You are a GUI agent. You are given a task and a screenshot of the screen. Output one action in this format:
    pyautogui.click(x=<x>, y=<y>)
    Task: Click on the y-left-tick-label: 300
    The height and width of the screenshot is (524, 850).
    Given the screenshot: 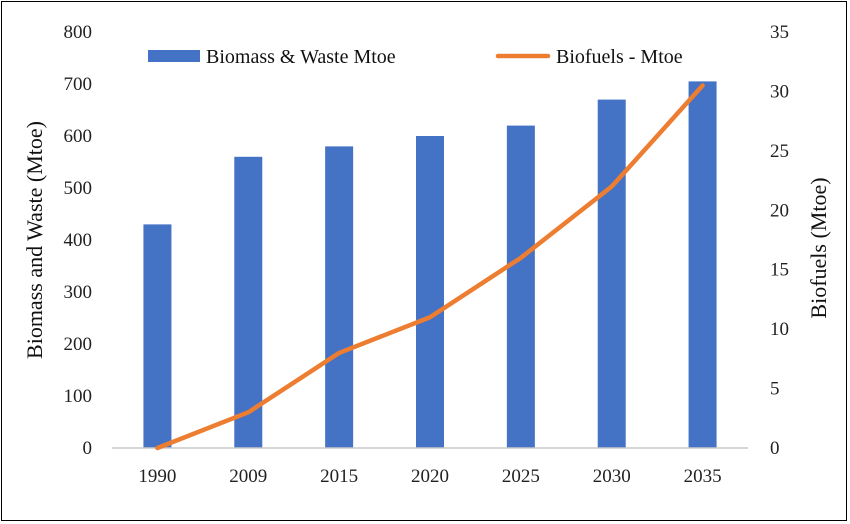 What is the action you would take?
    pyautogui.click(x=78, y=292)
    